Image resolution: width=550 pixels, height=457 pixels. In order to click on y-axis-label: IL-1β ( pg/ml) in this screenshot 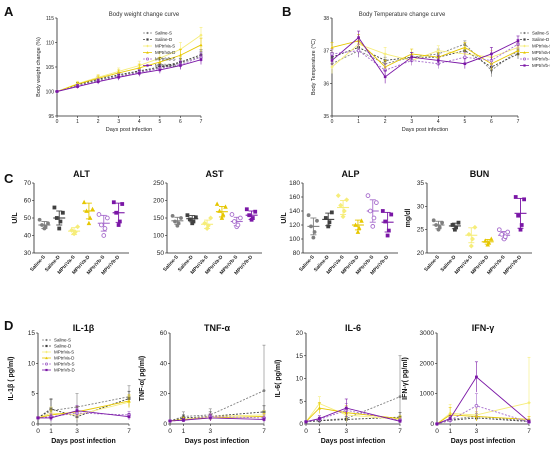, I will do `click(11, 379)`.